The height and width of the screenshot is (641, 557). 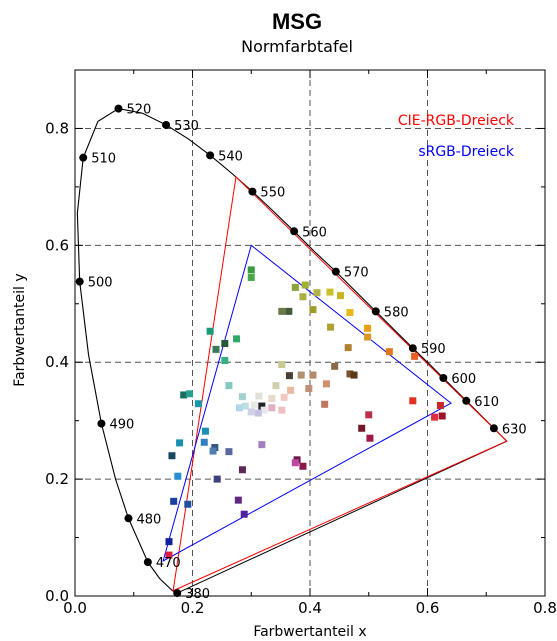 I want to click on wavelength-label: 380, so click(x=197, y=594).